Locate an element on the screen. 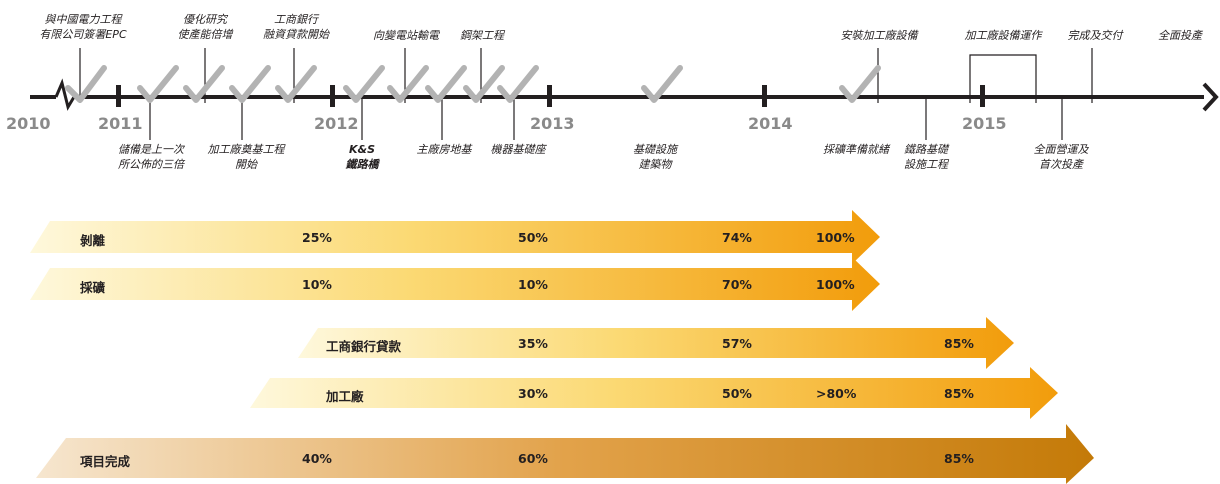  year-label: 2015 is located at coordinates (984, 123).